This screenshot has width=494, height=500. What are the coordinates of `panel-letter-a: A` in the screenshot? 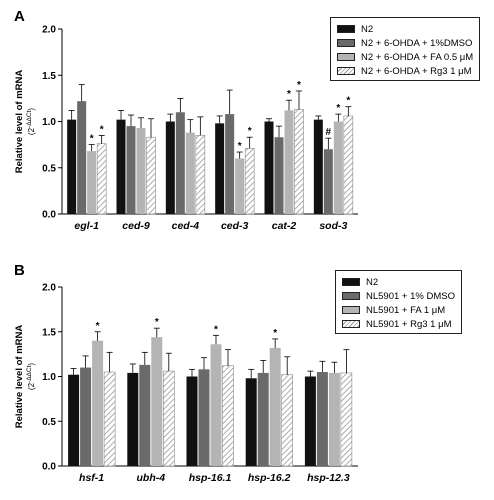 It's located at (19, 16).